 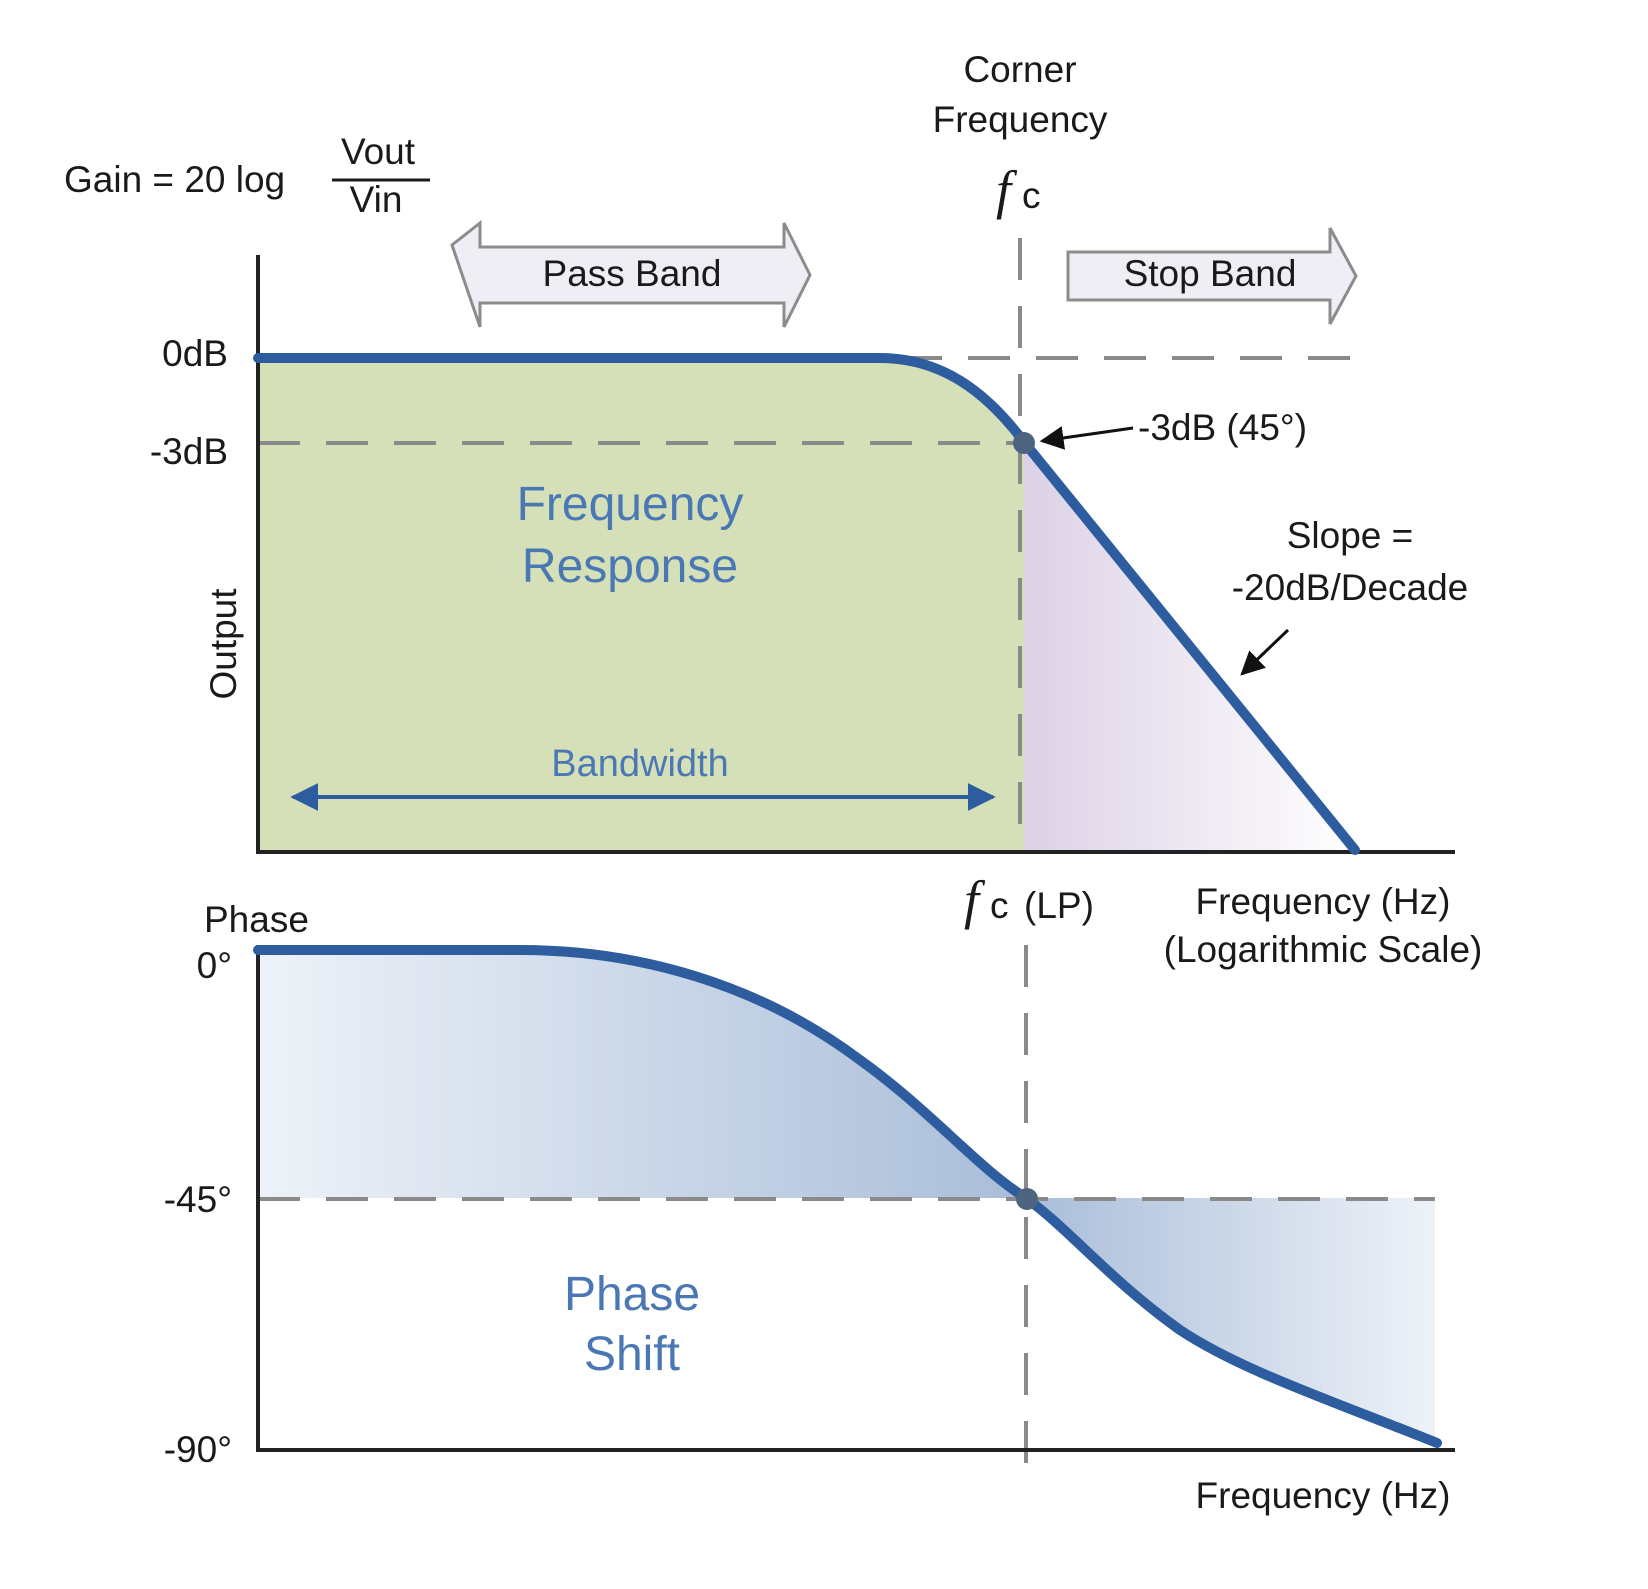 What do you see at coordinates (256, 919) in the screenshot?
I see `phase-y-axis-label: Phase` at bounding box center [256, 919].